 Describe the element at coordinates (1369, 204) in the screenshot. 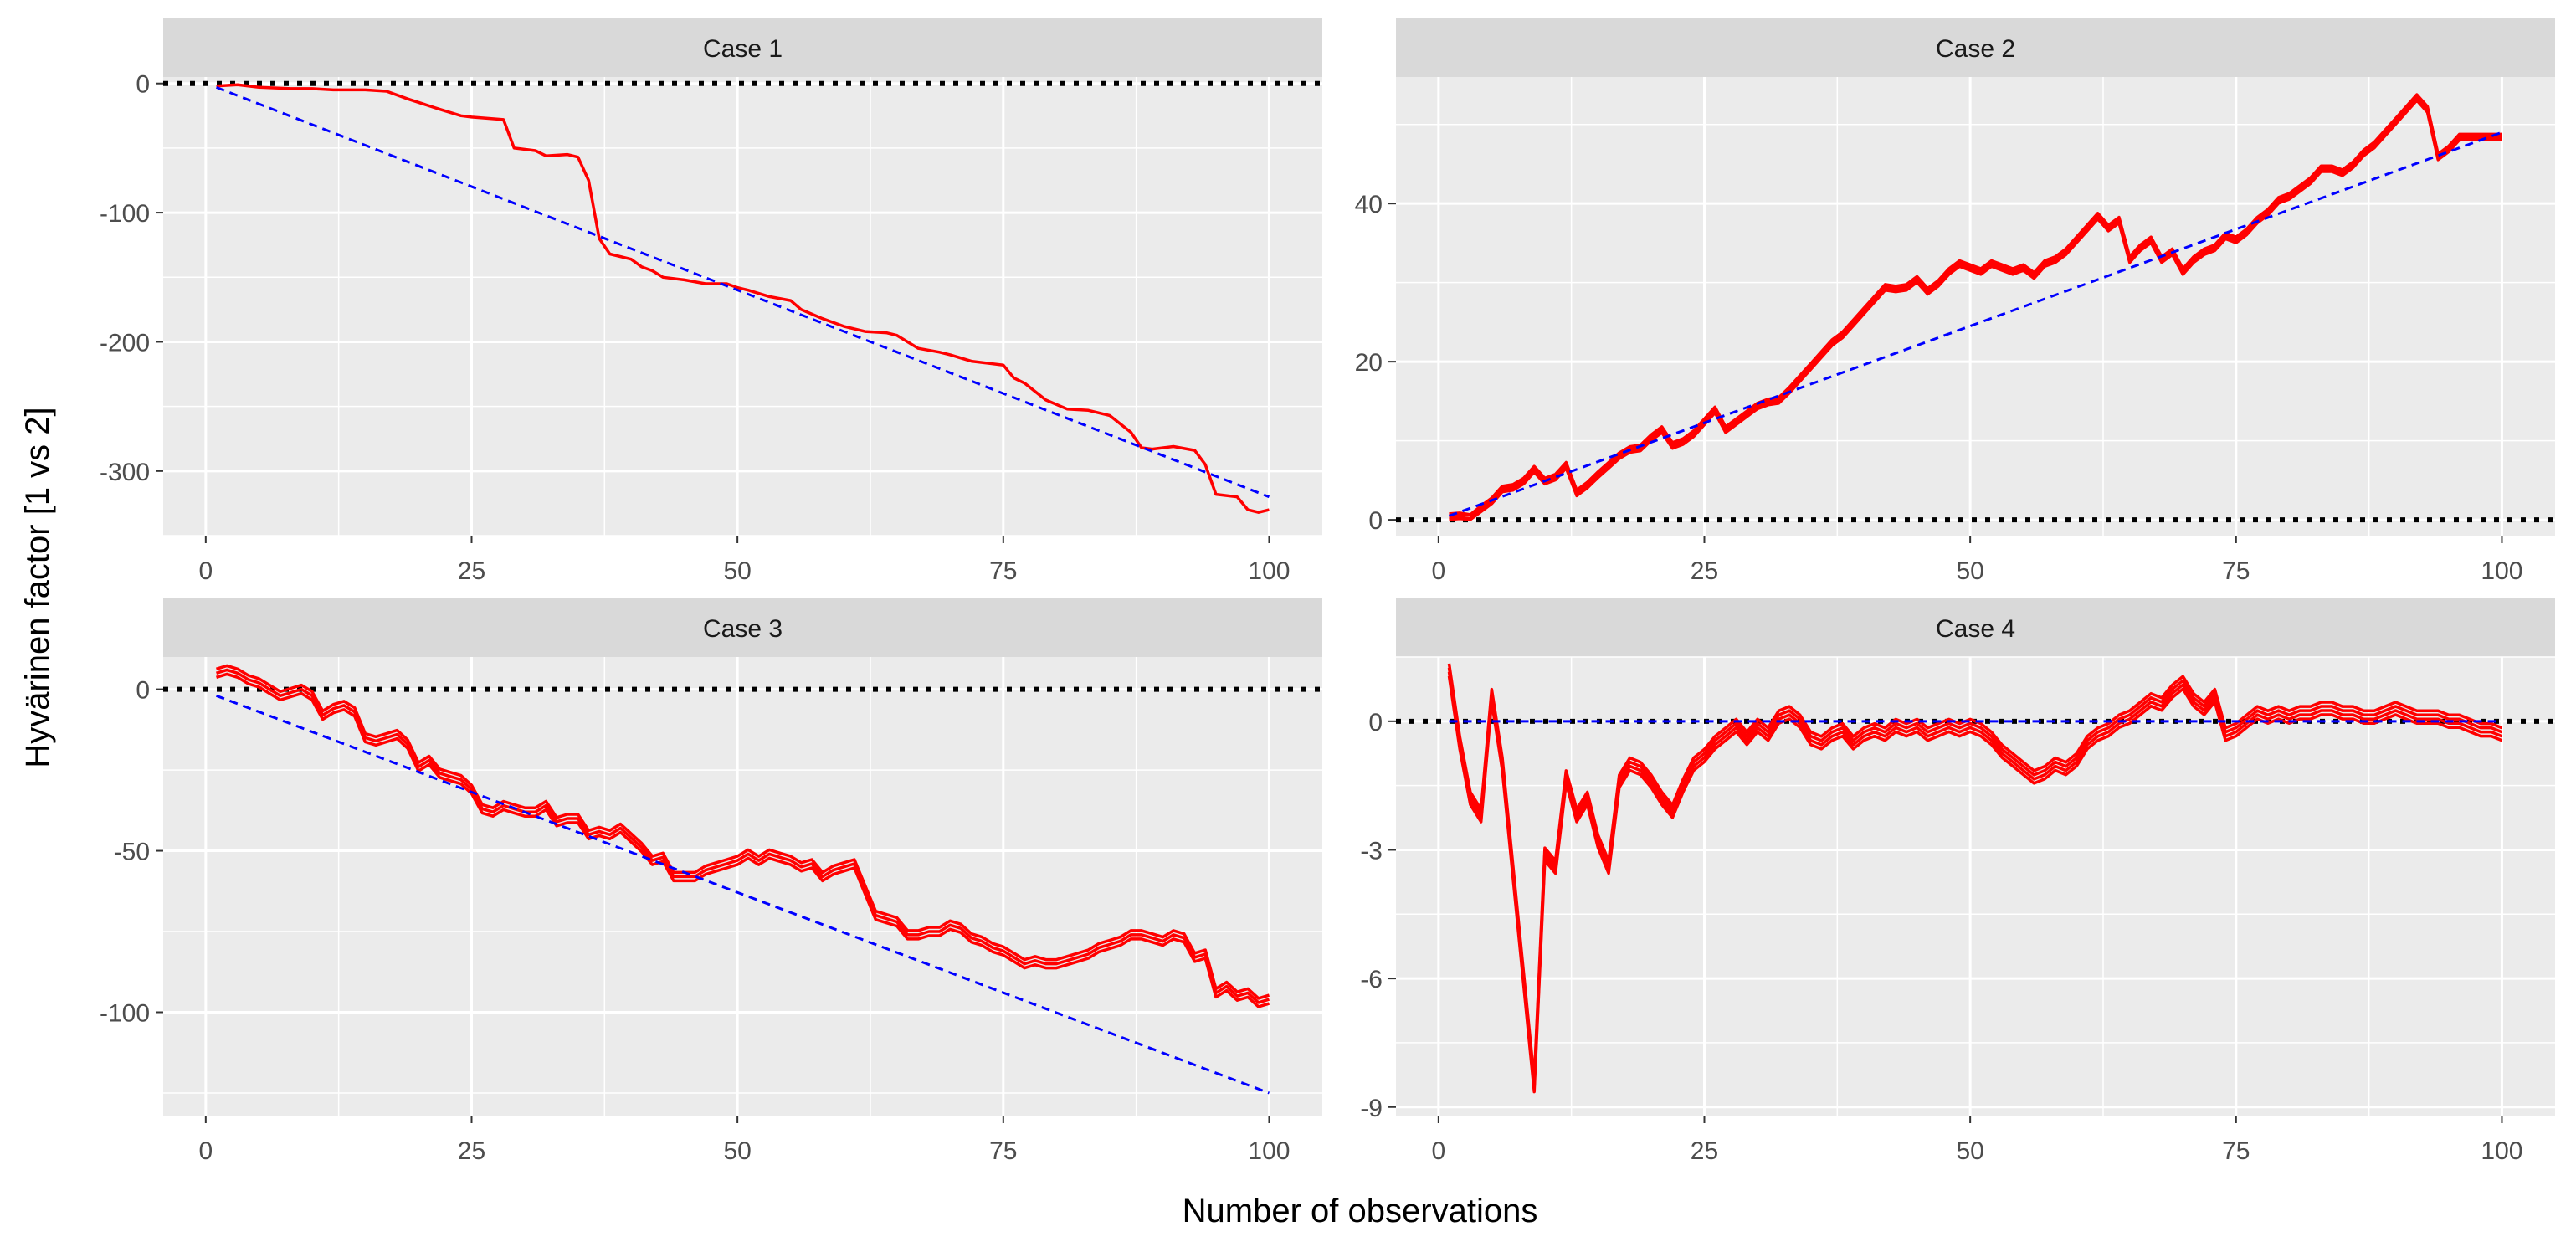

I see `y-tick-label: 40` at that location.